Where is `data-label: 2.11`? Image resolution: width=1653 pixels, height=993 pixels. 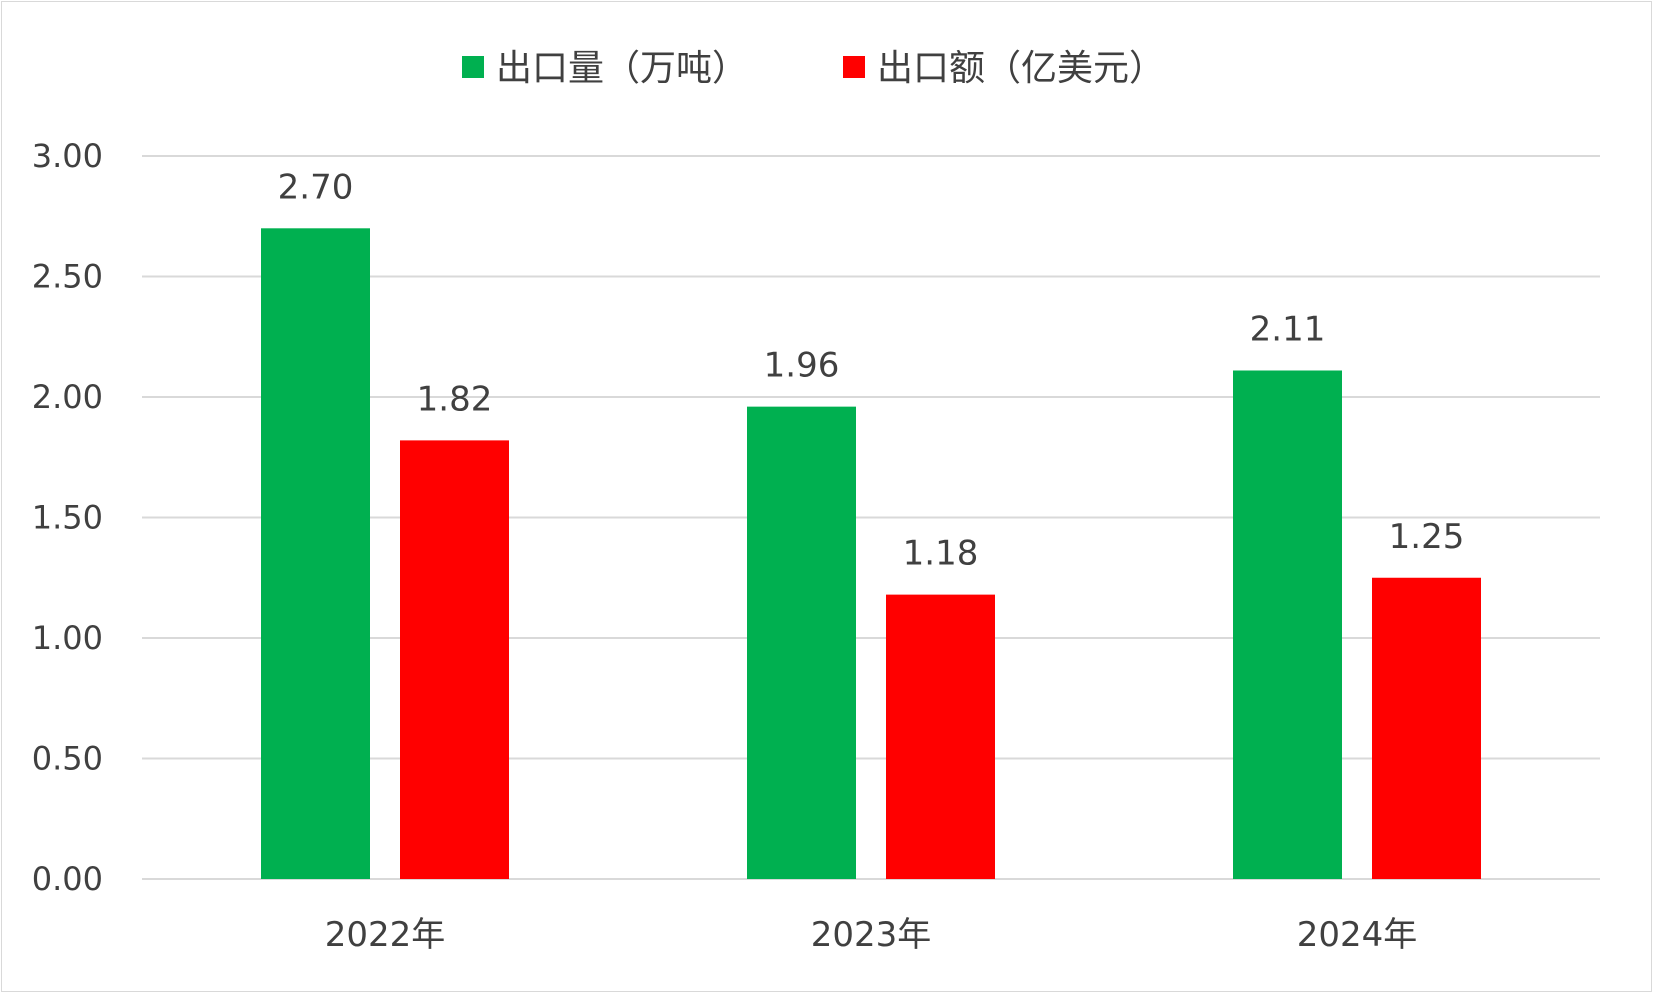
data-label: 2.11 is located at coordinates (1288, 329).